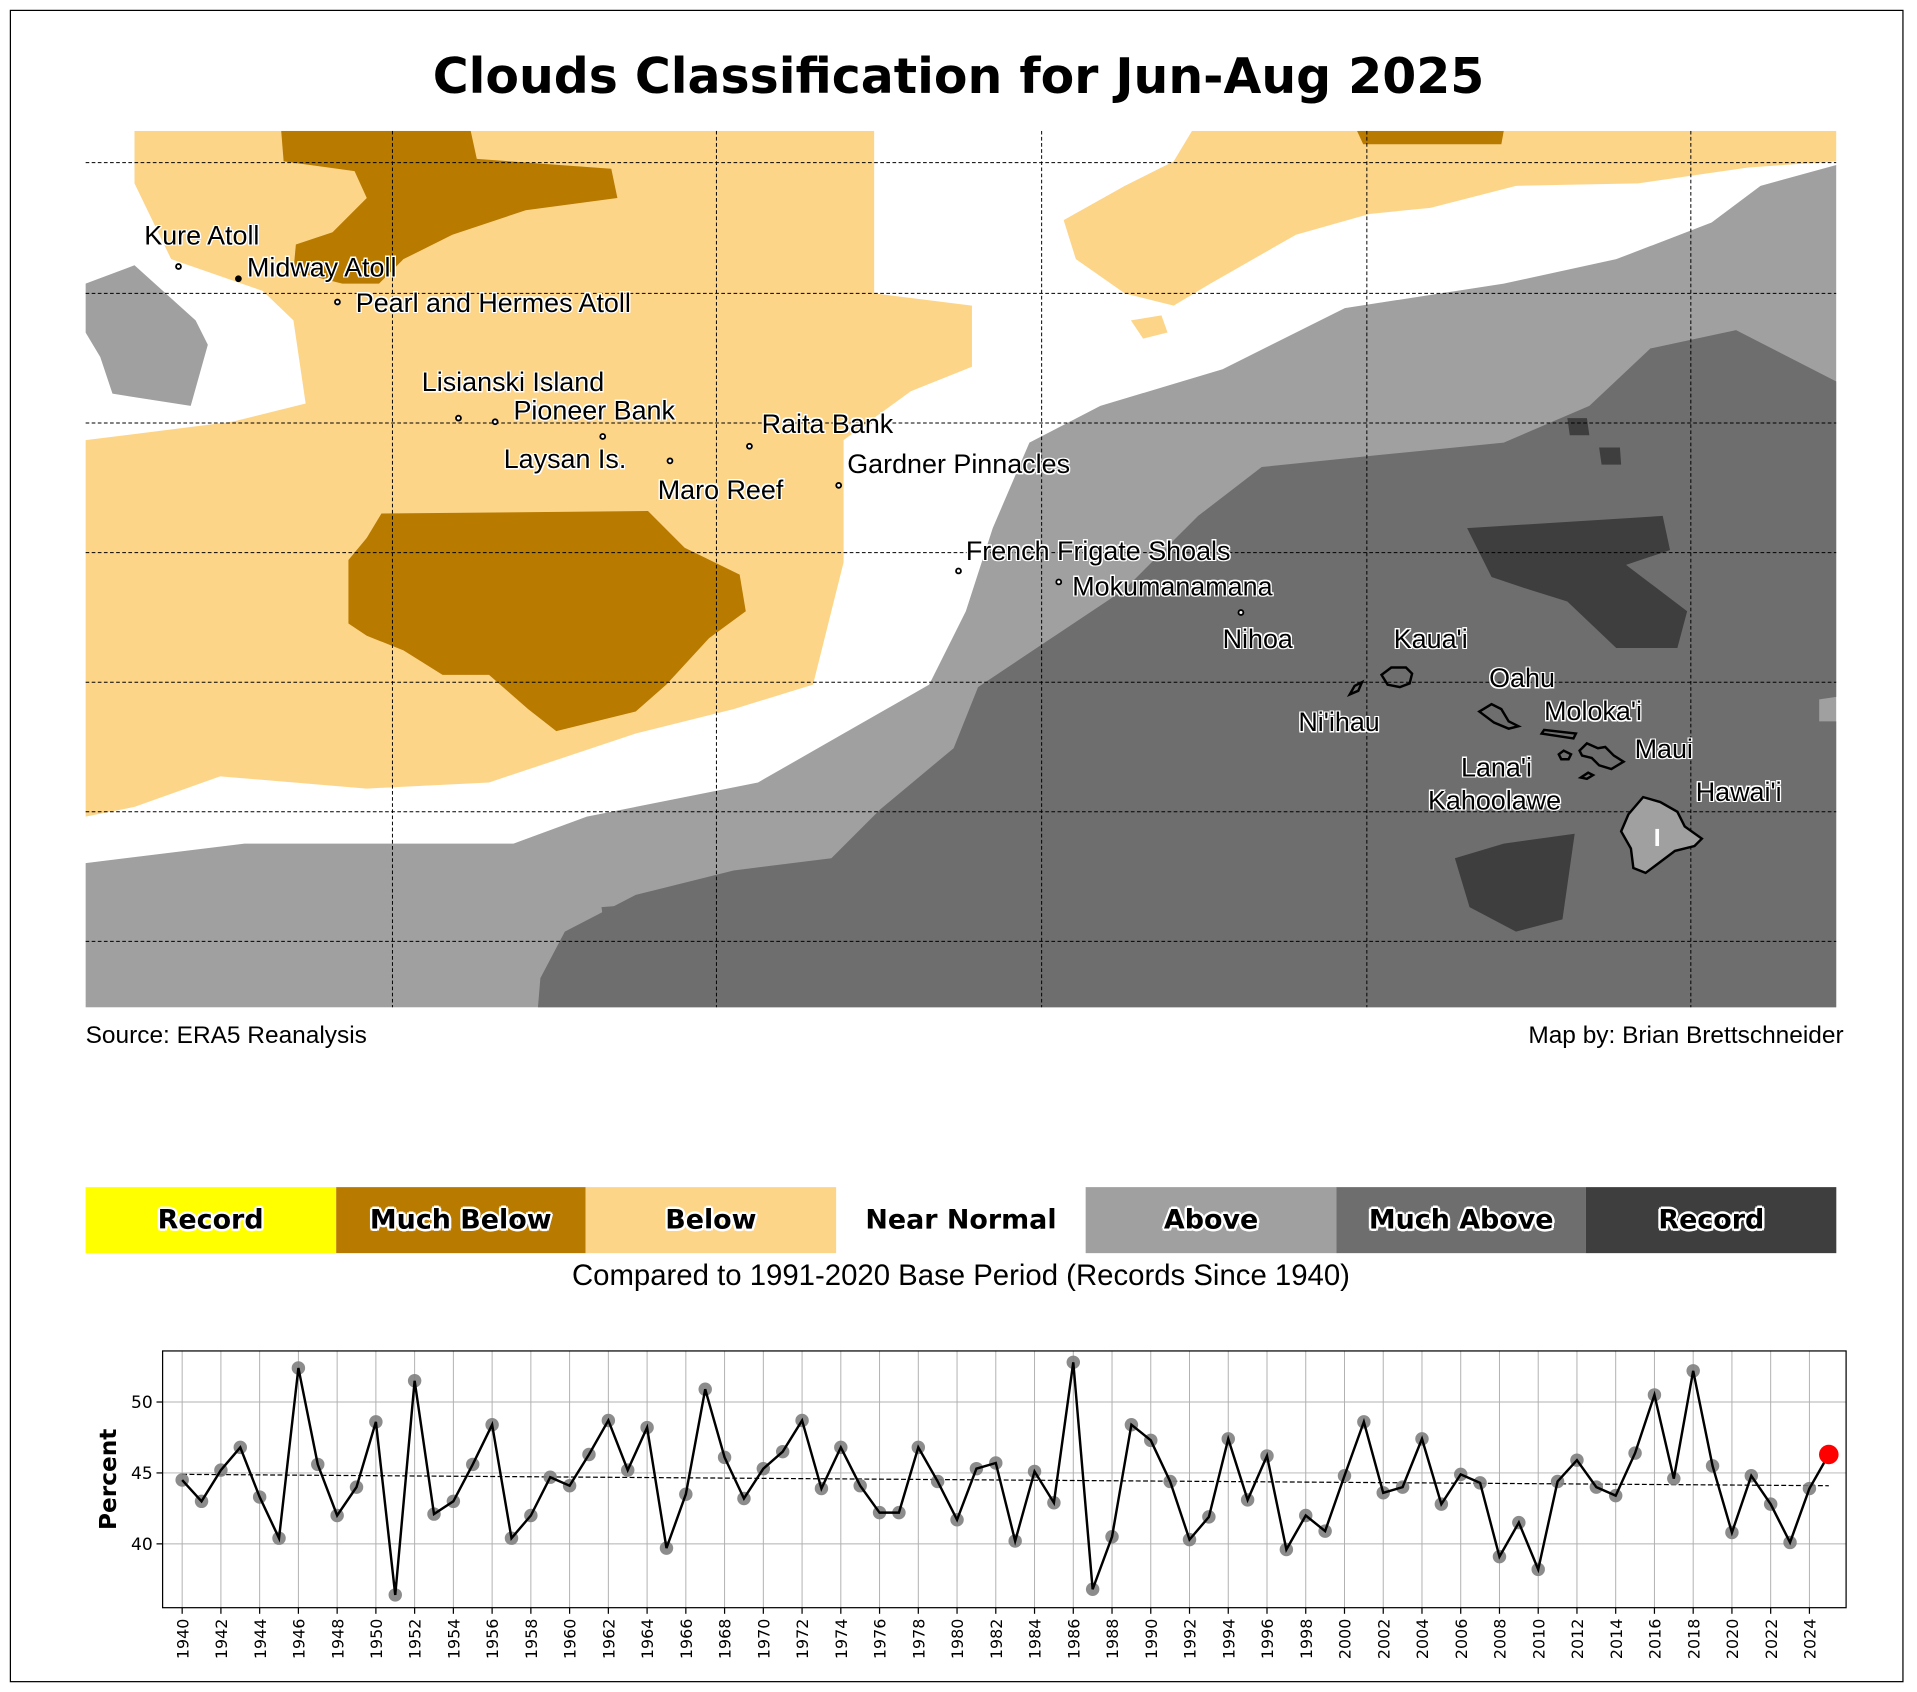  Describe the element at coordinates (1383, 1639) in the screenshot. I see `x-tick-label: 2002` at that location.